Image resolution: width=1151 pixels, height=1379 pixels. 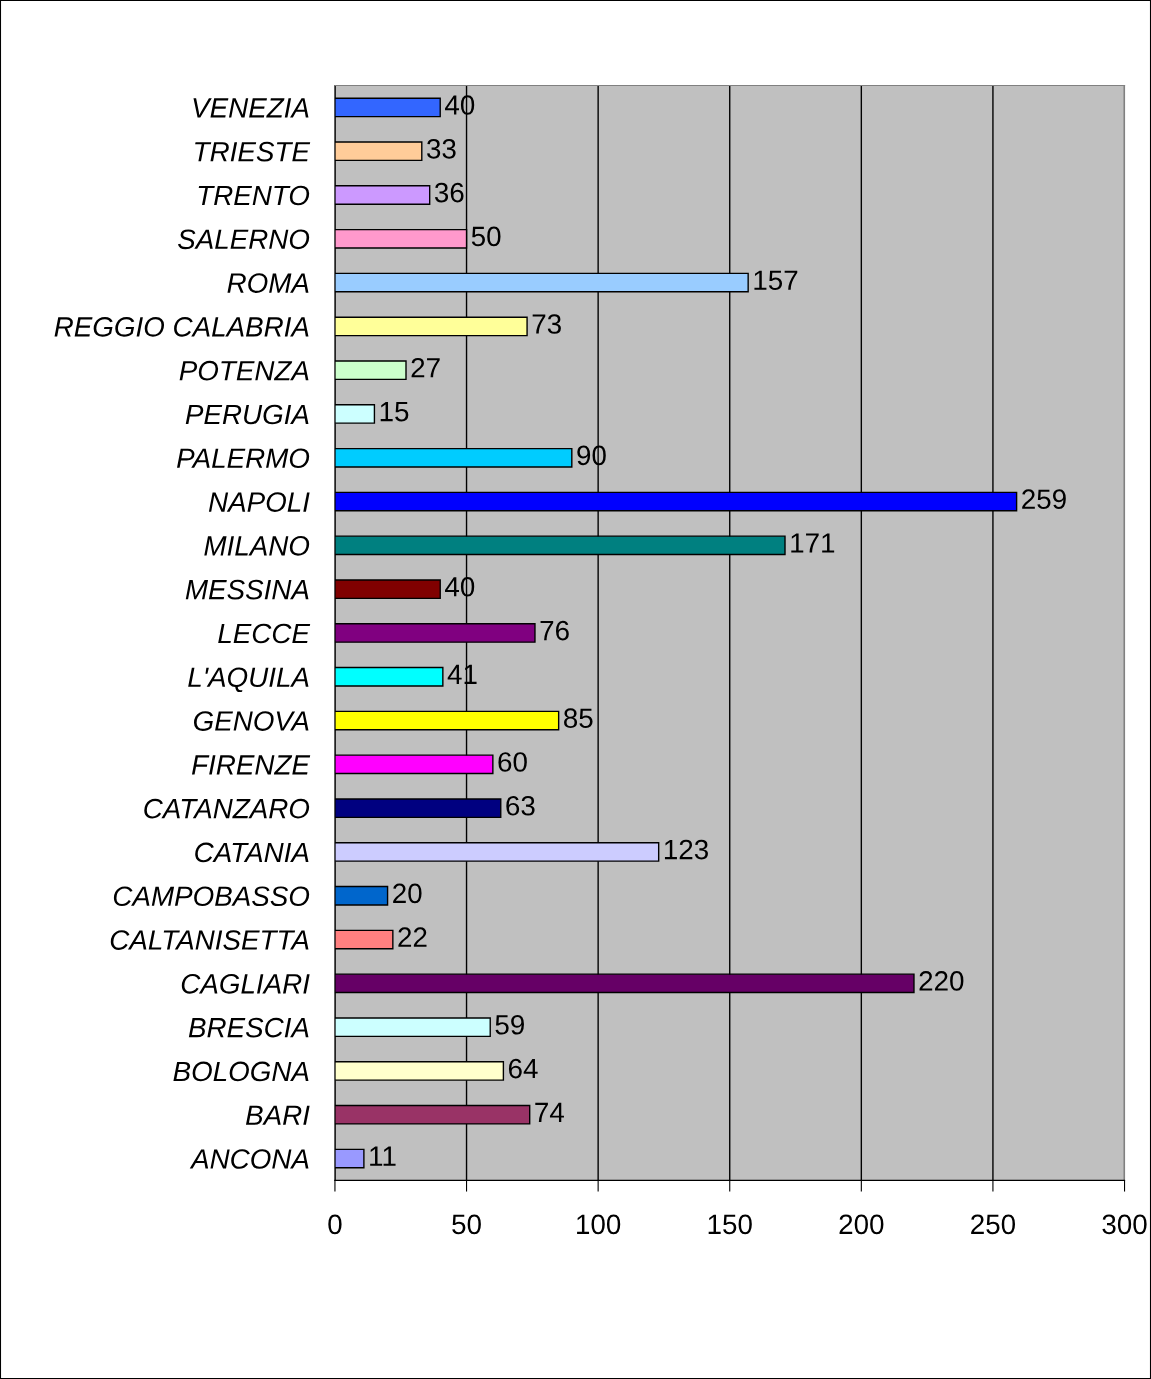 I want to click on y-tick-label: MESSINA, so click(x=247, y=589).